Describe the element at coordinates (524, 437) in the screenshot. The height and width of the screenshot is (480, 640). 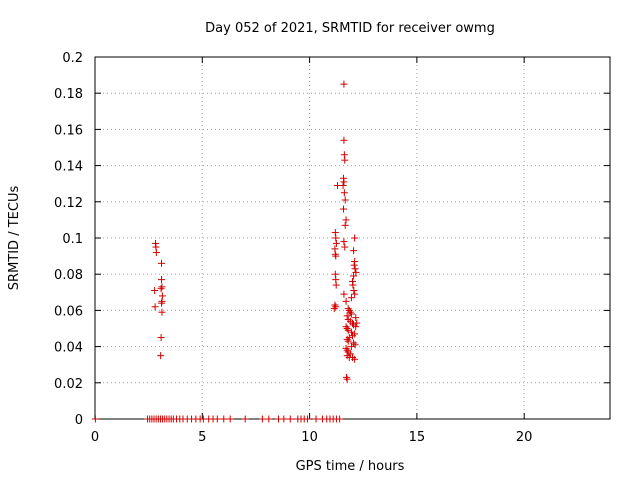
I see `x-tick-label: 20` at that location.